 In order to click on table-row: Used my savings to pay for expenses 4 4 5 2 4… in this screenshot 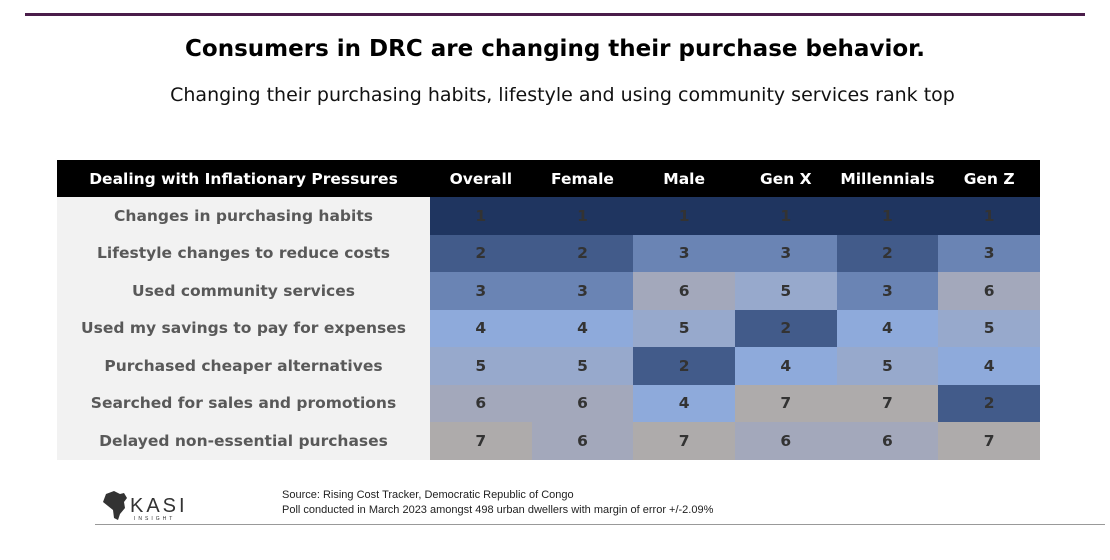, I will do `click(548, 328)`.